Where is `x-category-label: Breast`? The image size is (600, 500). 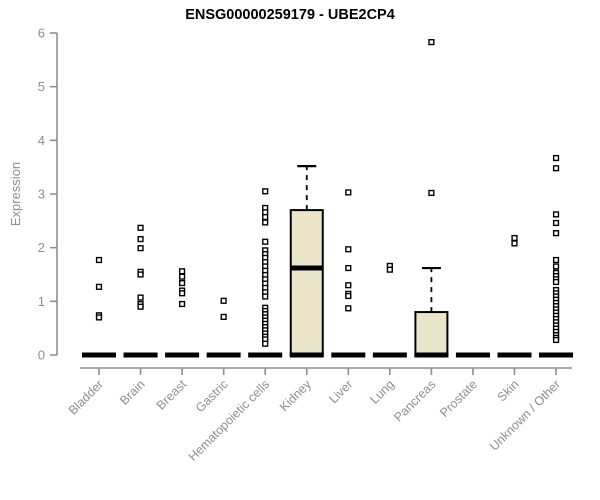 x-category-label: Breast is located at coordinates (172, 395).